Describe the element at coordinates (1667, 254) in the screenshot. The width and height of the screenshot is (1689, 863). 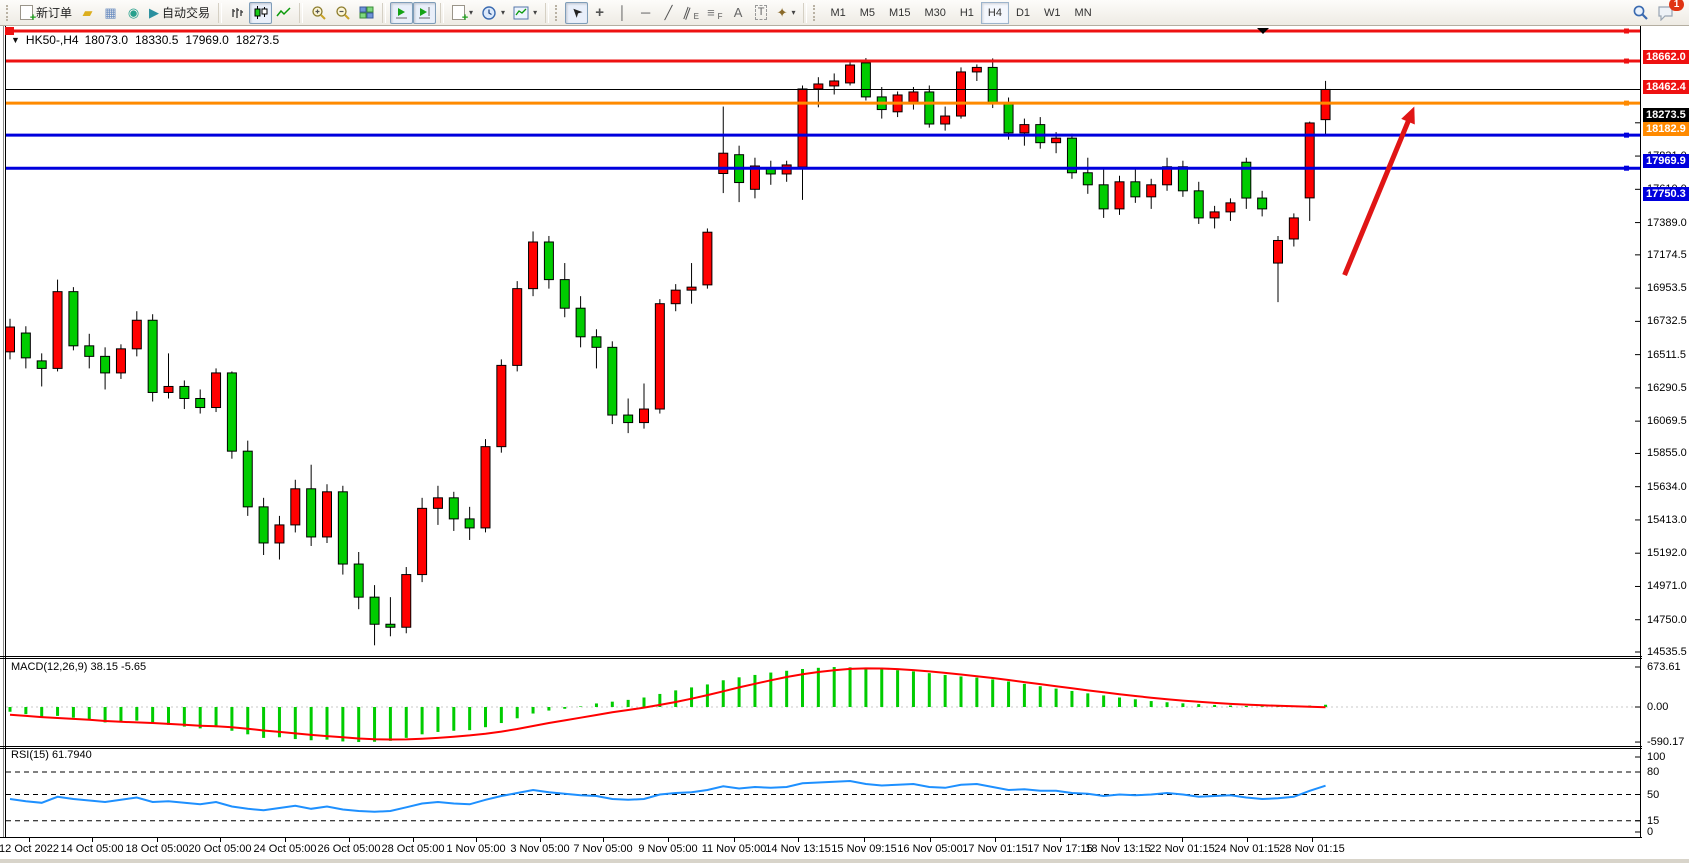
I see `price-tick-label: 17174.5` at that location.